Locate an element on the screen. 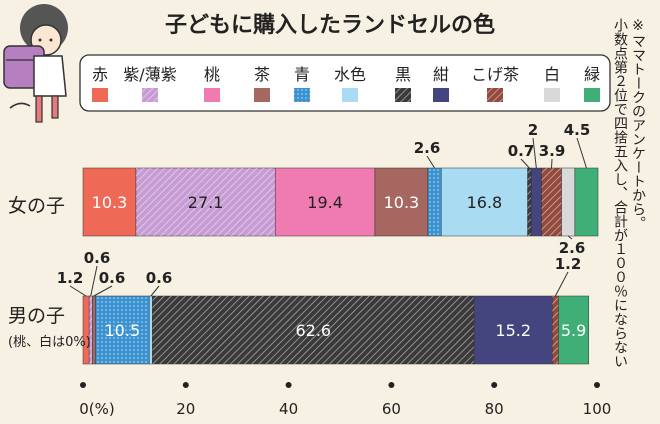 The image size is (660, 424). survey-note-col1: ※ママトークのアンケートから。 is located at coordinates (638, 124).